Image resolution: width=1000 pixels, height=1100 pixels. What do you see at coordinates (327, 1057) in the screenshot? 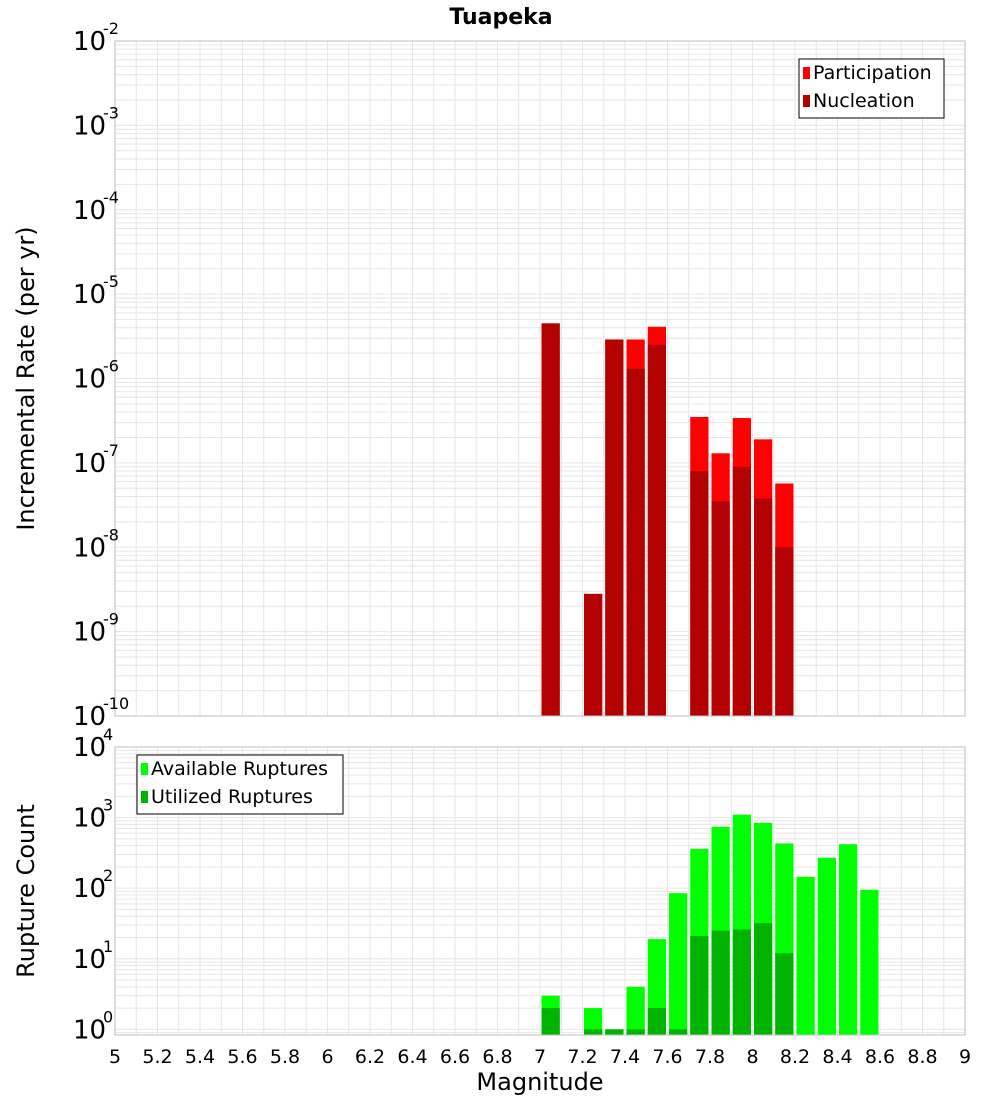
I see `x-tick-label: 6` at bounding box center [327, 1057].